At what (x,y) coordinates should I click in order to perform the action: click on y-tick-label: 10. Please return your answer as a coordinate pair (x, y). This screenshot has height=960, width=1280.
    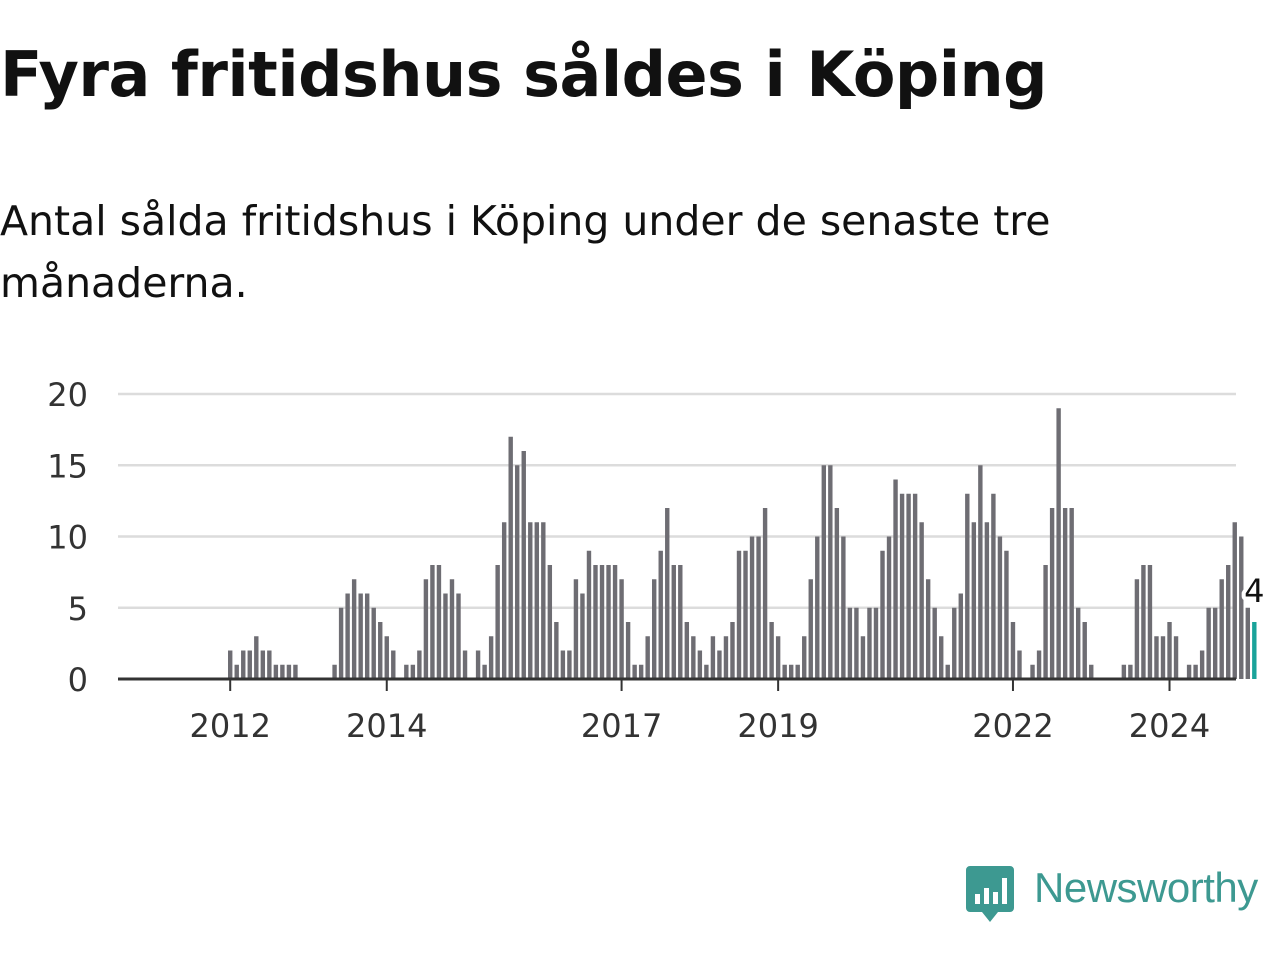
    Looking at the image, I should click on (67, 538).